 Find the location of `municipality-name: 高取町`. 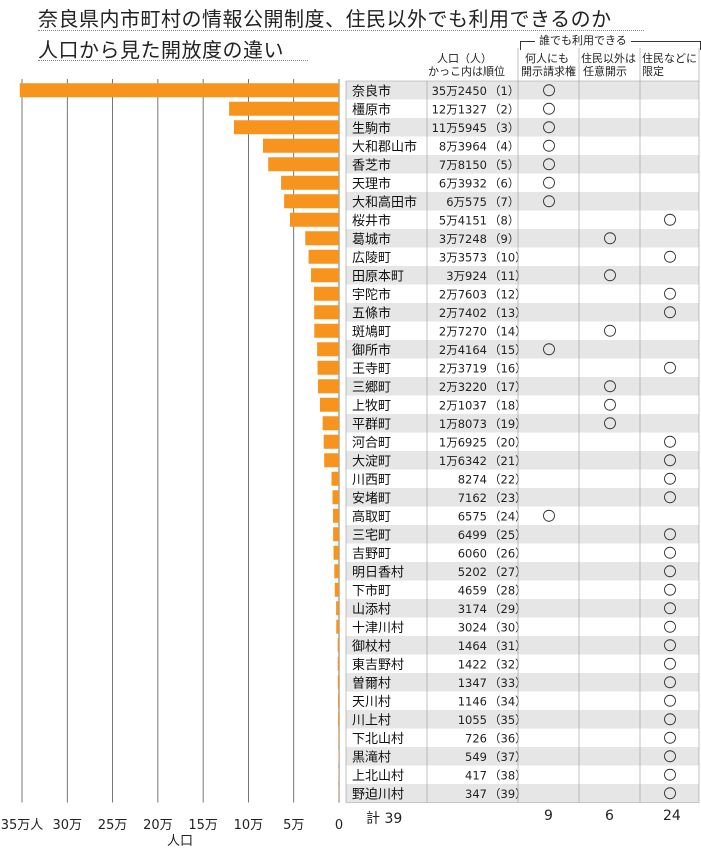

municipality-name: 高取町 is located at coordinates (371, 517).